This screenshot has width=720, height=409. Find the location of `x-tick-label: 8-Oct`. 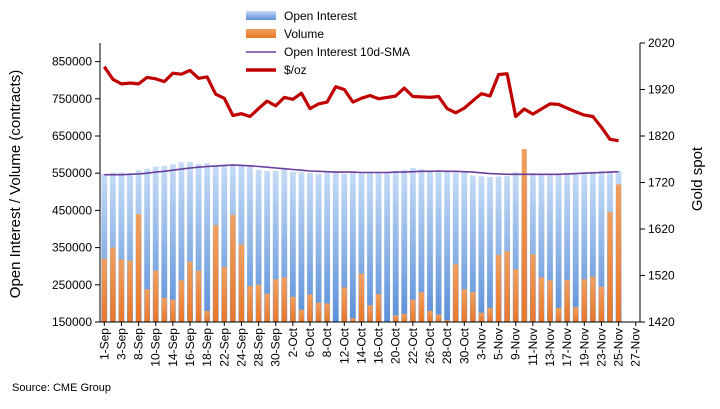

x-tick-label: 8-Oct is located at coordinates (327, 342).